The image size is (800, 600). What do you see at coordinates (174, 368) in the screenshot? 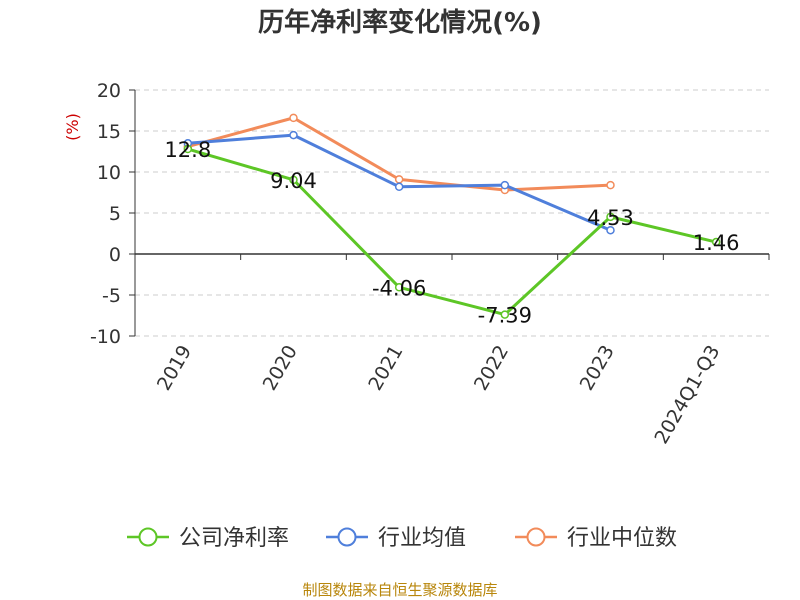
I see `x-tick-label: 2019` at bounding box center [174, 368].